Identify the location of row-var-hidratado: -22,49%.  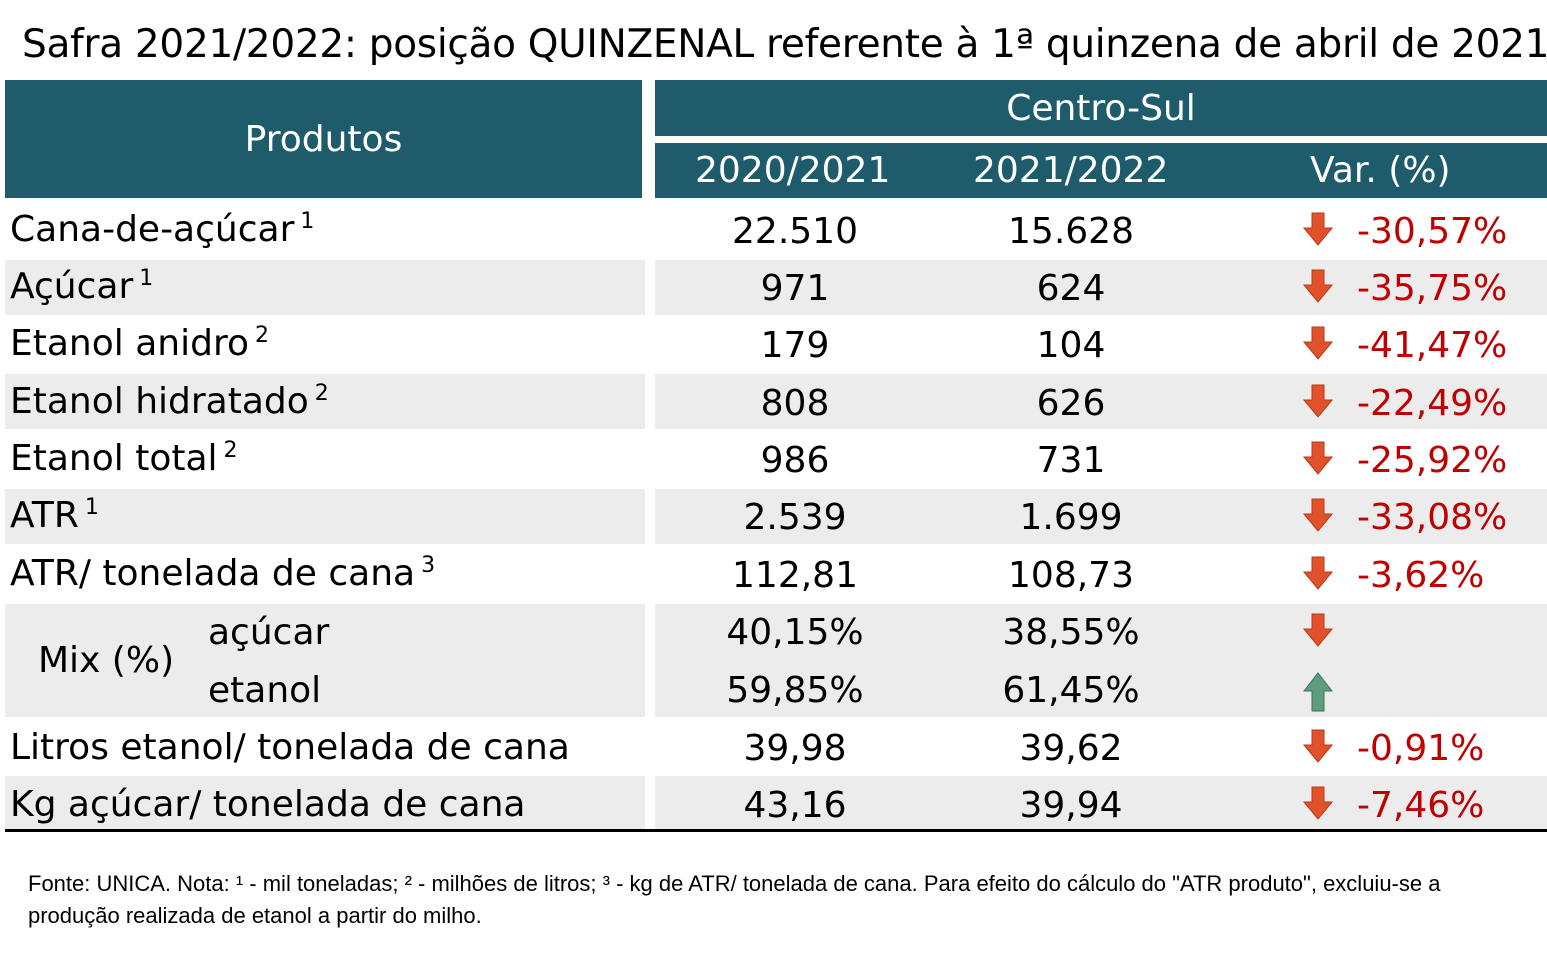
(1432, 403).